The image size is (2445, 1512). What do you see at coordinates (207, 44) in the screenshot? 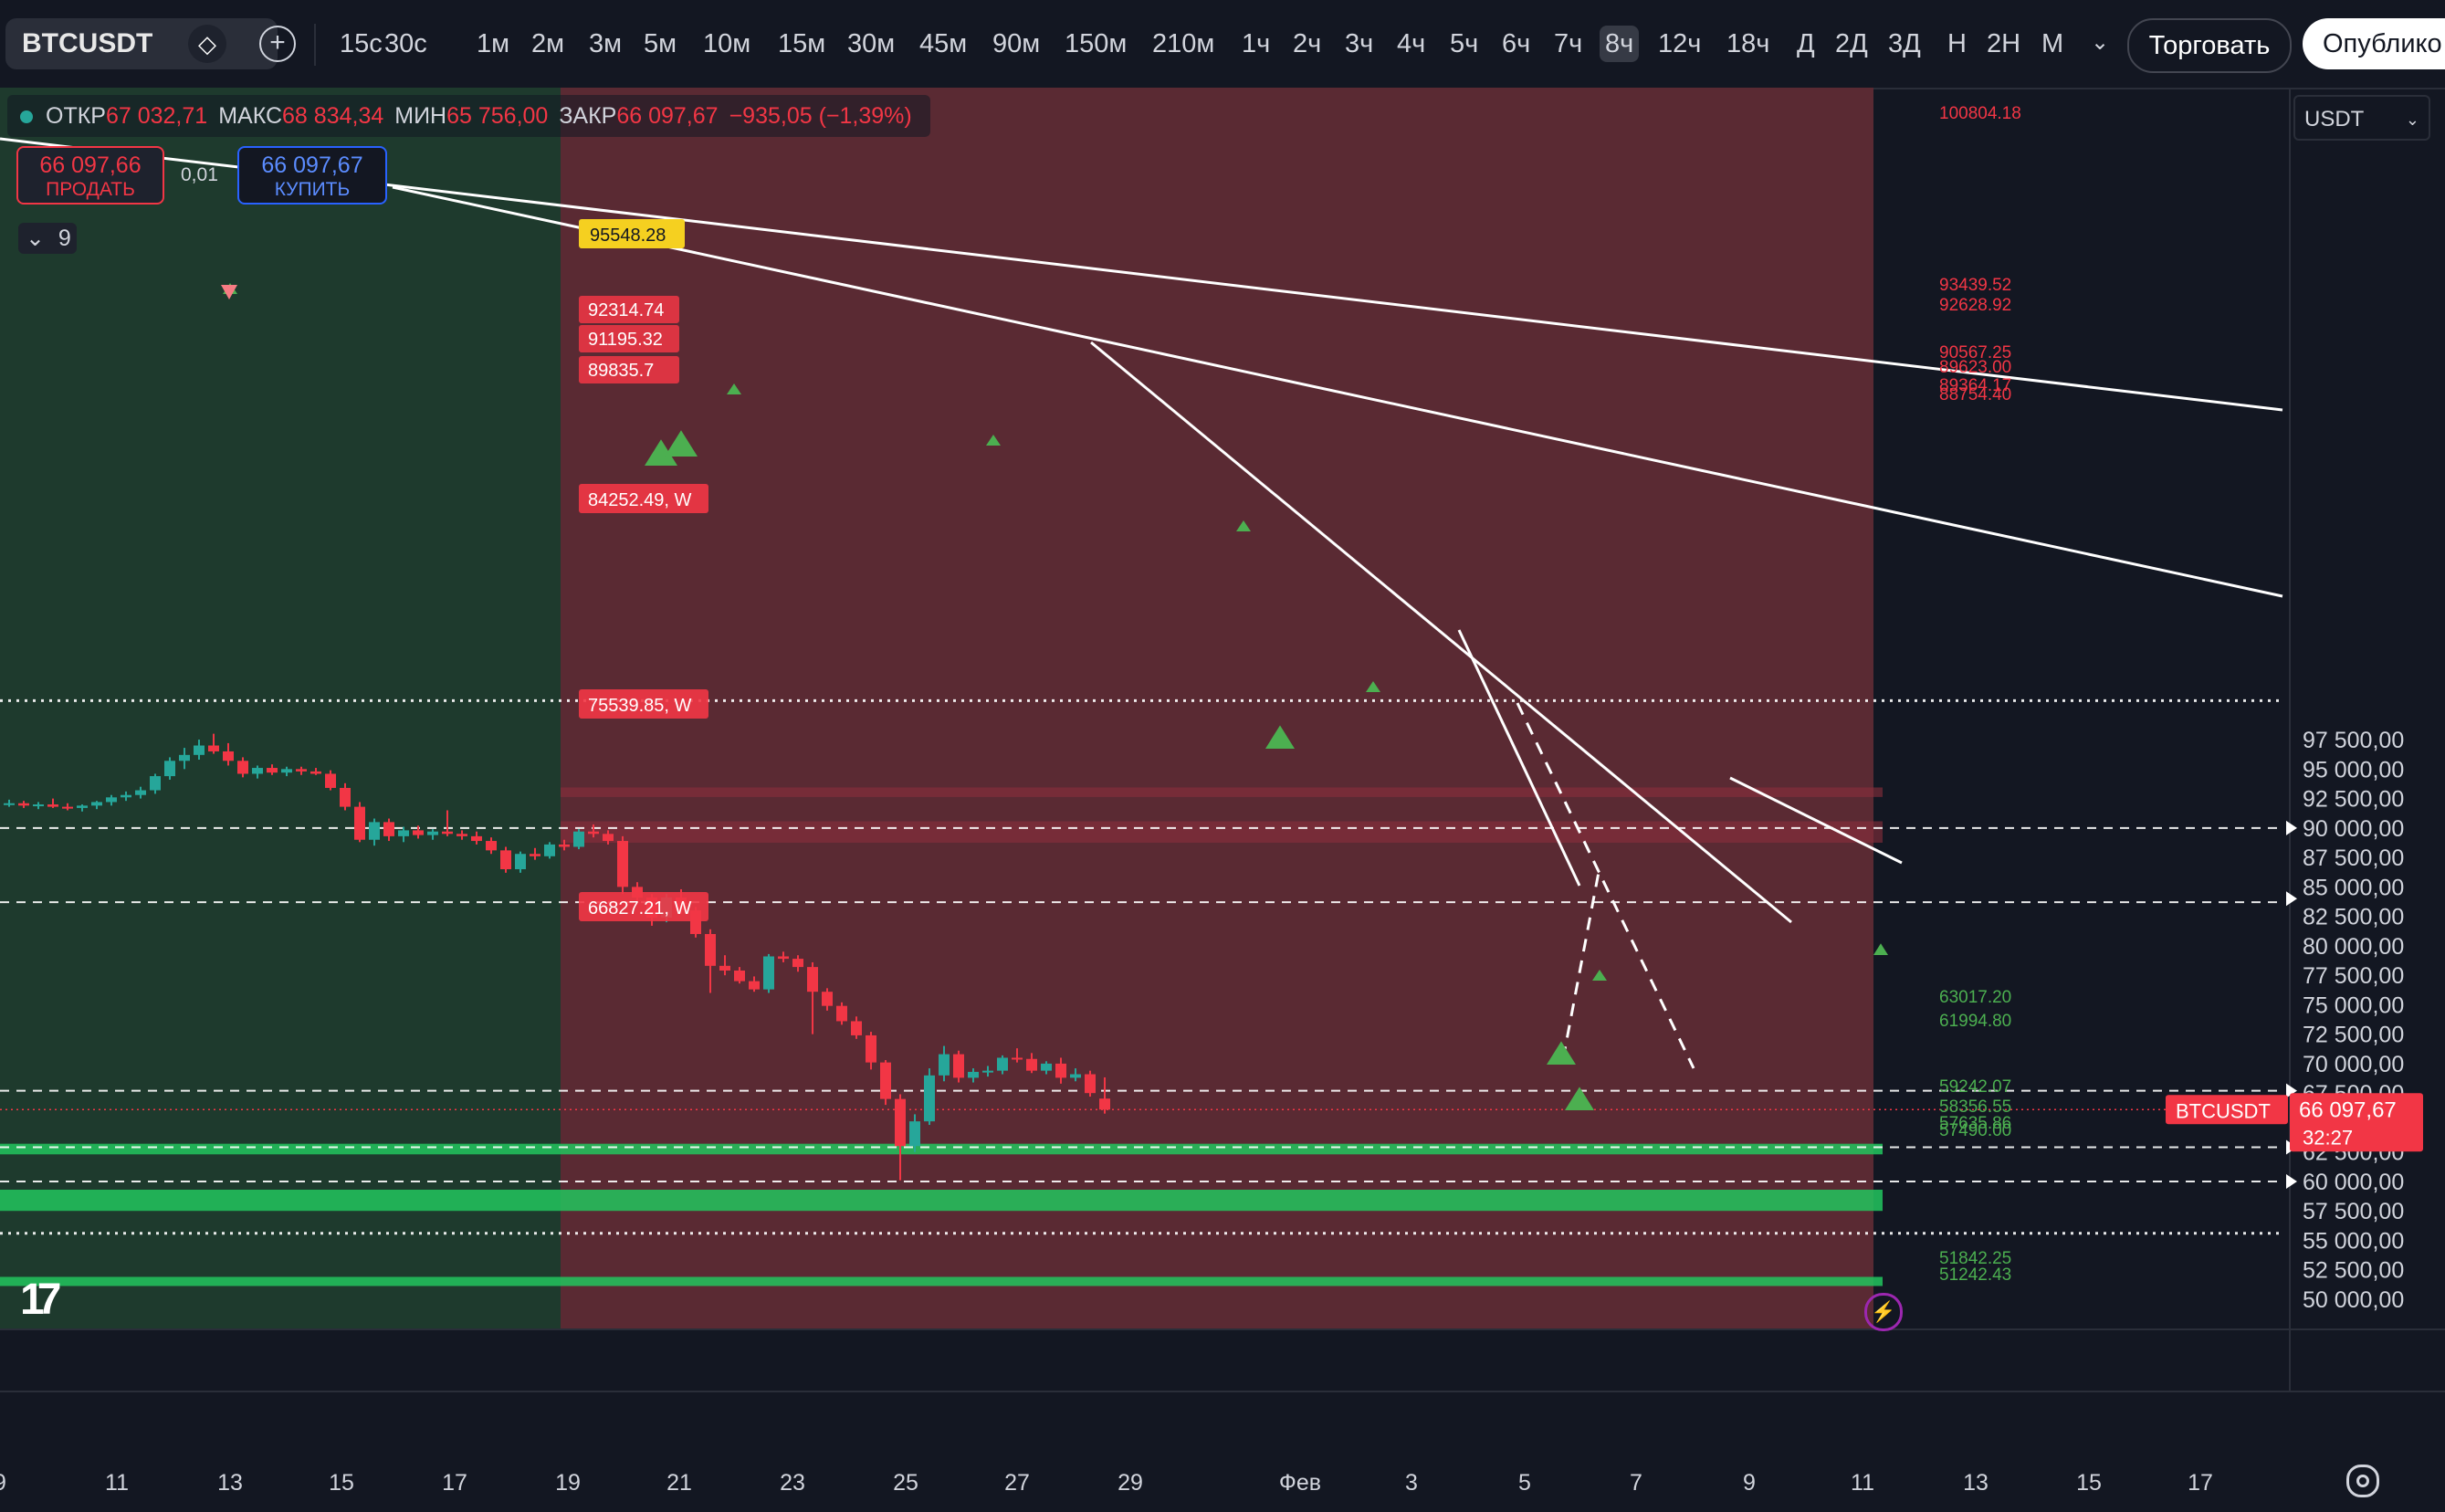
I see `diamond-icon: ◇` at bounding box center [207, 44].